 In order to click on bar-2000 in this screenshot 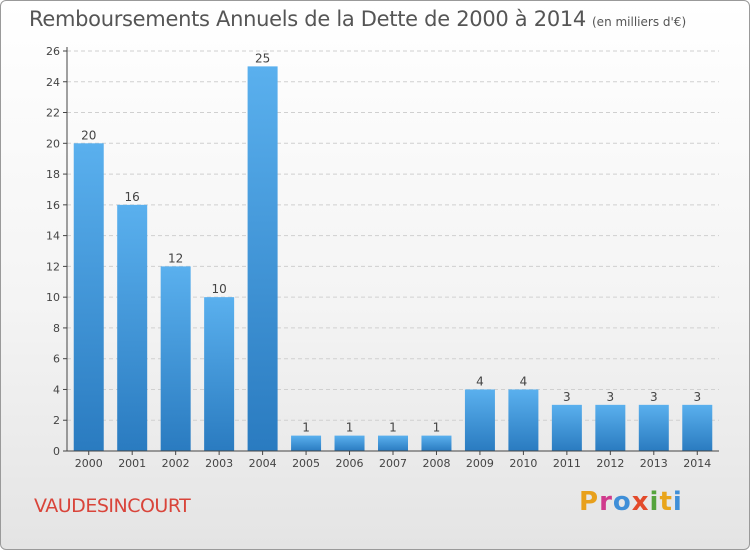, I will do `click(88, 297)`.